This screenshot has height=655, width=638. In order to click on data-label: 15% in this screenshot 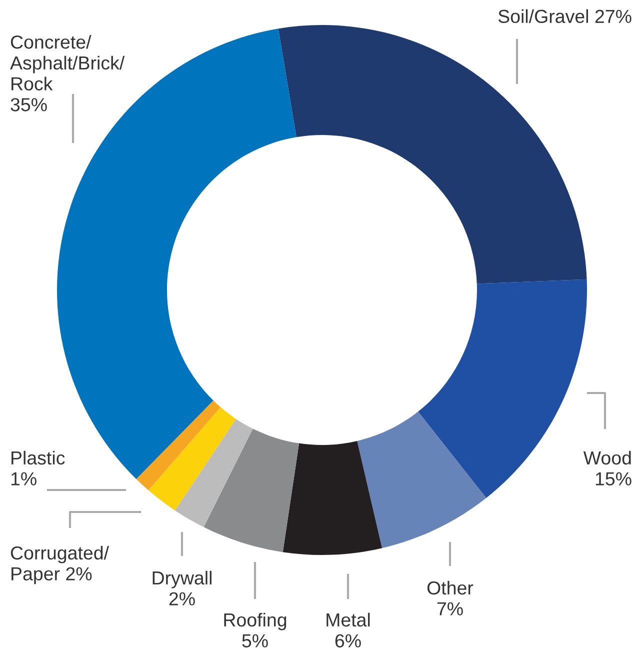, I will do `click(614, 479)`.